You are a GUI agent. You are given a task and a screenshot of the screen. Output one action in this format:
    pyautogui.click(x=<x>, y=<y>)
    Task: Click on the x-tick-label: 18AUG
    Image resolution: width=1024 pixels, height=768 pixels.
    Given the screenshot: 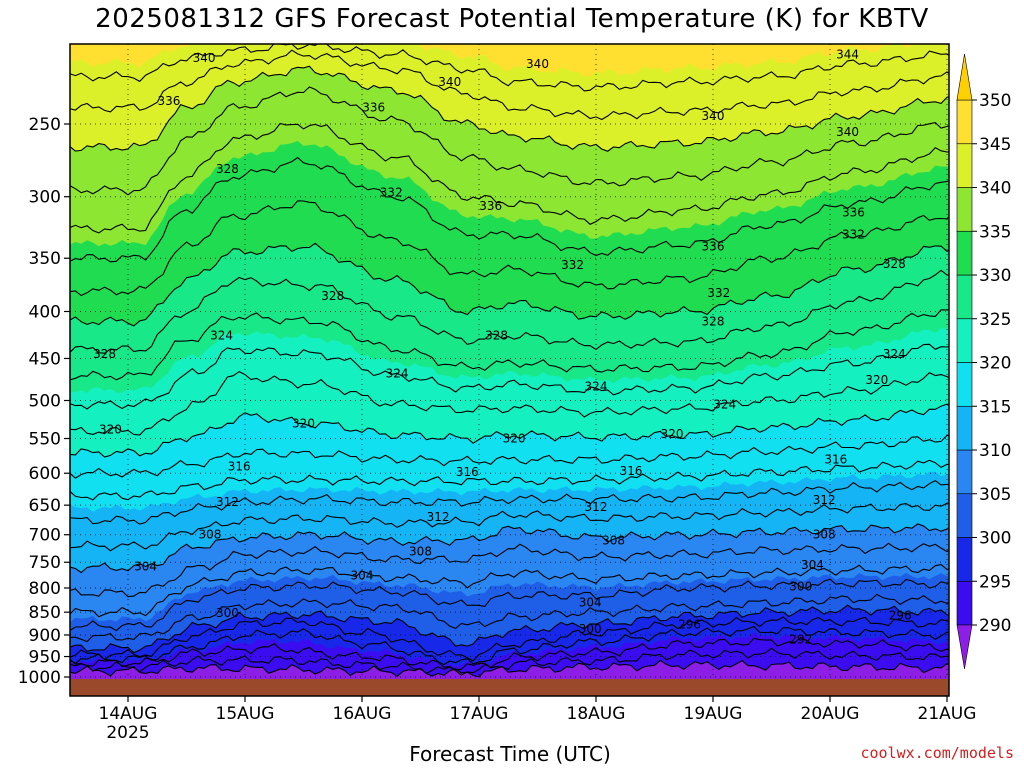 What is the action you would take?
    pyautogui.click(x=596, y=714)
    